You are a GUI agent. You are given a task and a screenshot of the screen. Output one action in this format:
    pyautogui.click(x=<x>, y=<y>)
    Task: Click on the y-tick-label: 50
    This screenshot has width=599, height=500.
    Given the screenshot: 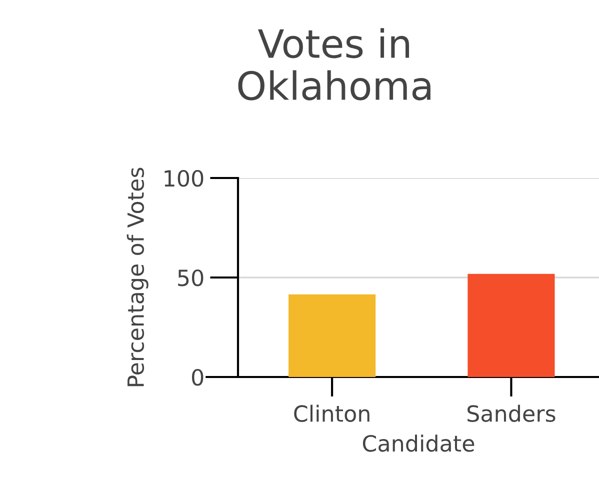 What is the action you would take?
    pyautogui.click(x=191, y=277)
    